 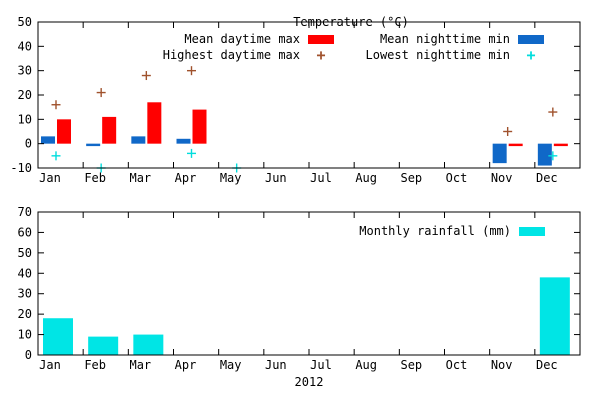 What do you see at coordinates (25, 212) in the screenshot?
I see `svg-text: 70` at bounding box center [25, 212].